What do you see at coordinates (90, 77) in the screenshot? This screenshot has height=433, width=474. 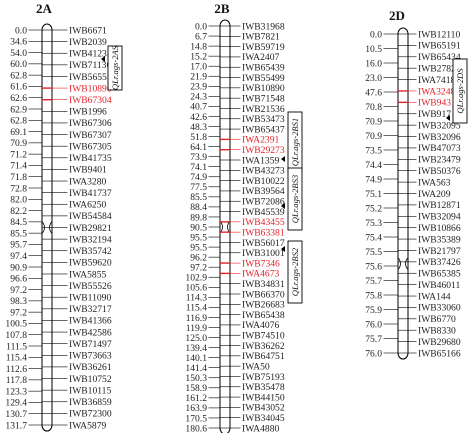 I see `marker-label: IWB56555` at bounding box center [90, 77].